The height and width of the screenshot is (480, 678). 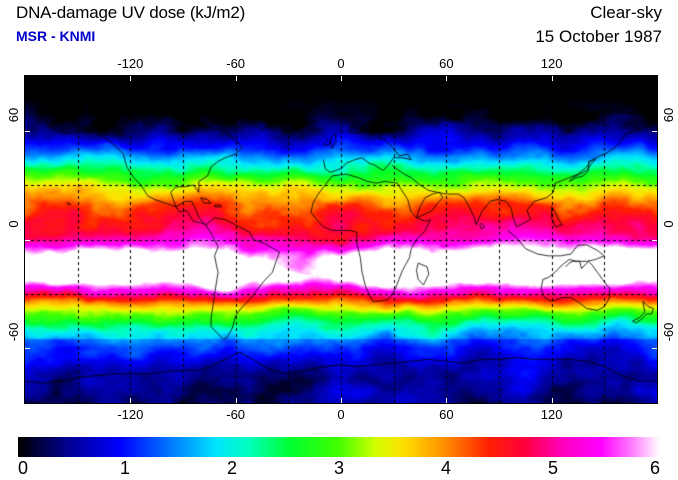 What do you see at coordinates (551, 414) in the screenshot?
I see `x-tick-label-bottom: 120` at bounding box center [551, 414].